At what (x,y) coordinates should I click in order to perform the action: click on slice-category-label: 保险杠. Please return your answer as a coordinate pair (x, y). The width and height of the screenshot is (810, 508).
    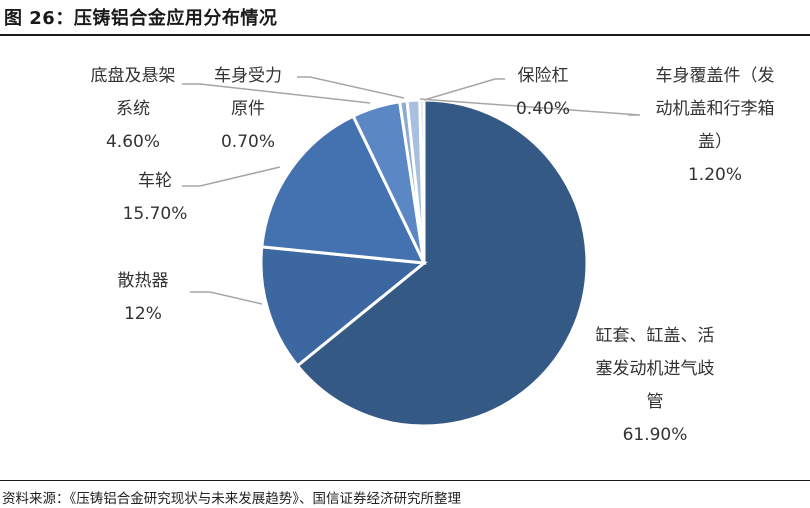
    Looking at the image, I should click on (543, 76).